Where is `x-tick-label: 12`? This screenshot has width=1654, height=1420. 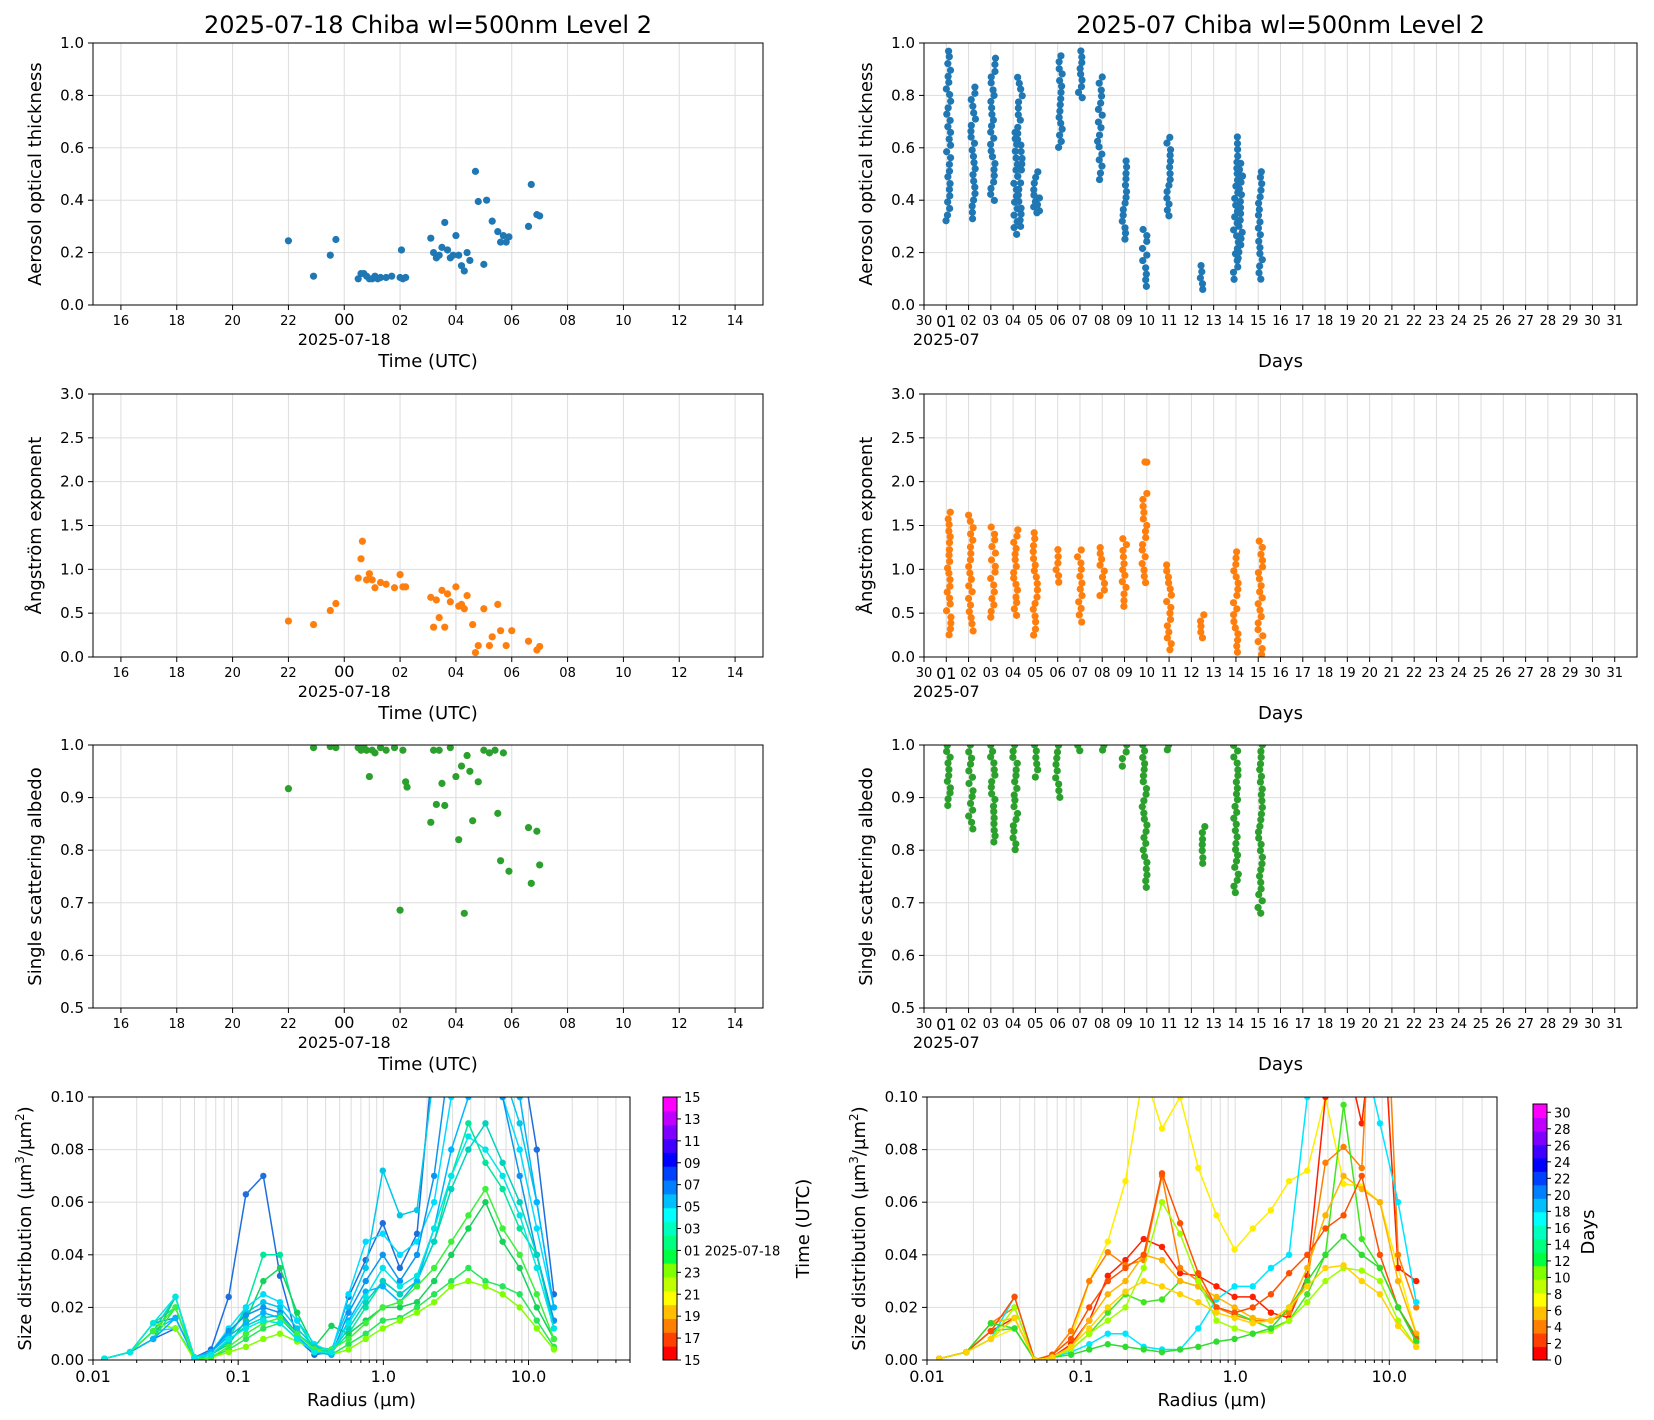
x-tick-label: 12 is located at coordinates (1191, 321).